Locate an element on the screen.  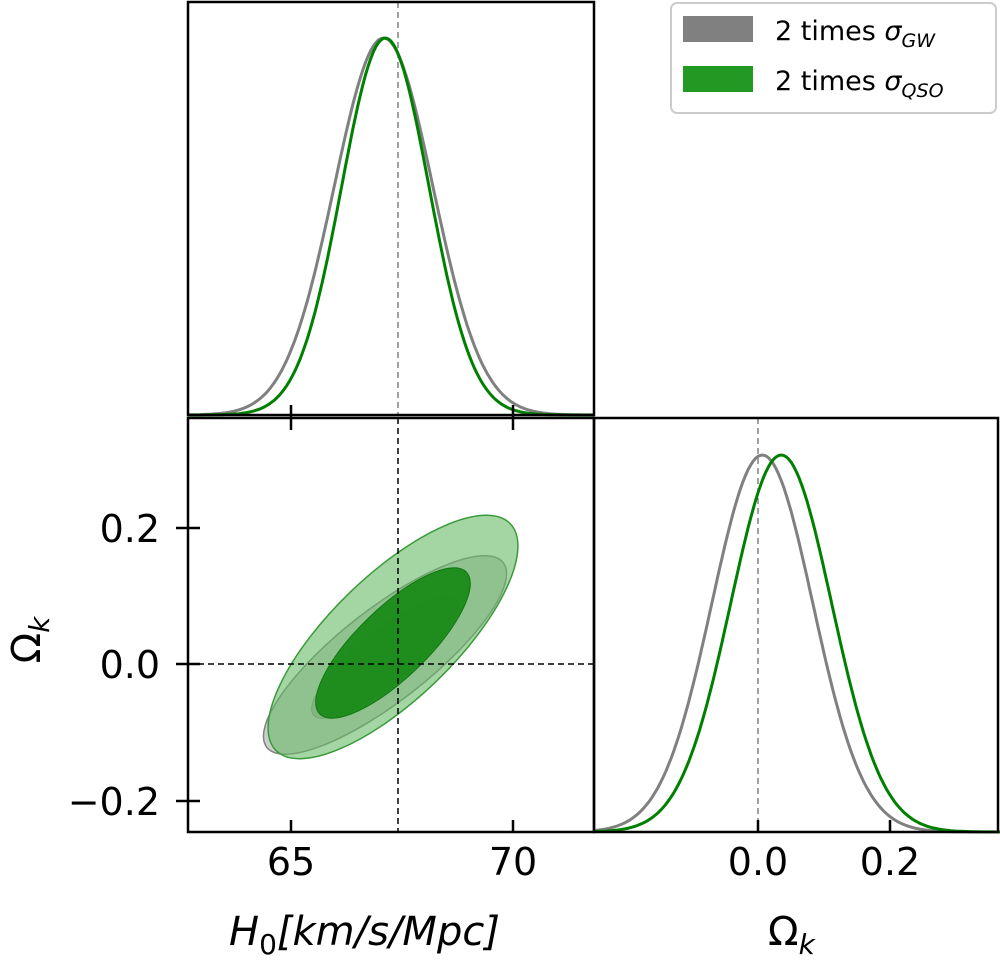
tick-label-omegak-0.2: 0.2 is located at coordinates (130, 529).